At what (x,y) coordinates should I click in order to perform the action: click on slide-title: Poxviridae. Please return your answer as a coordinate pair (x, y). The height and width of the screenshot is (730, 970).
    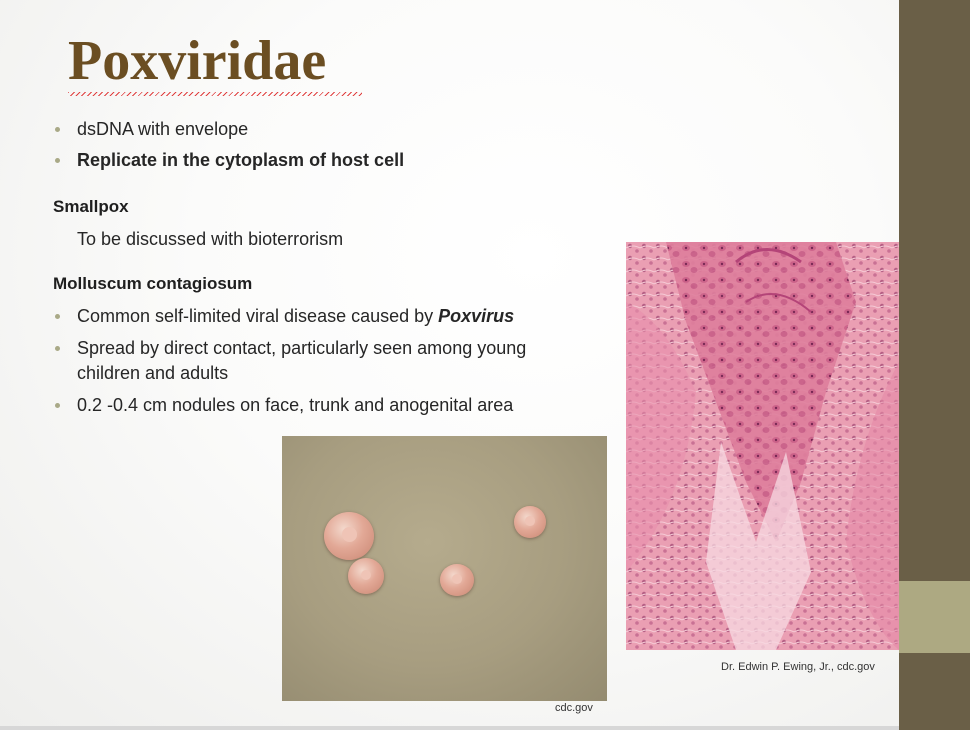
    Looking at the image, I should click on (197, 61).